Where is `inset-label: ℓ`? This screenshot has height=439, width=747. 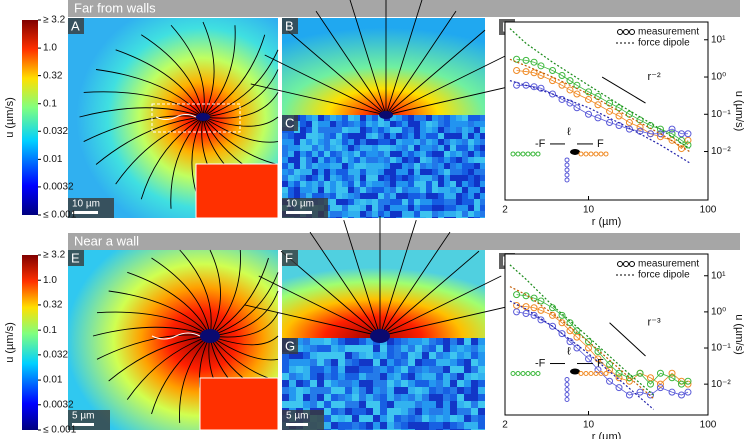 inset-label: ℓ is located at coordinates (569, 351).